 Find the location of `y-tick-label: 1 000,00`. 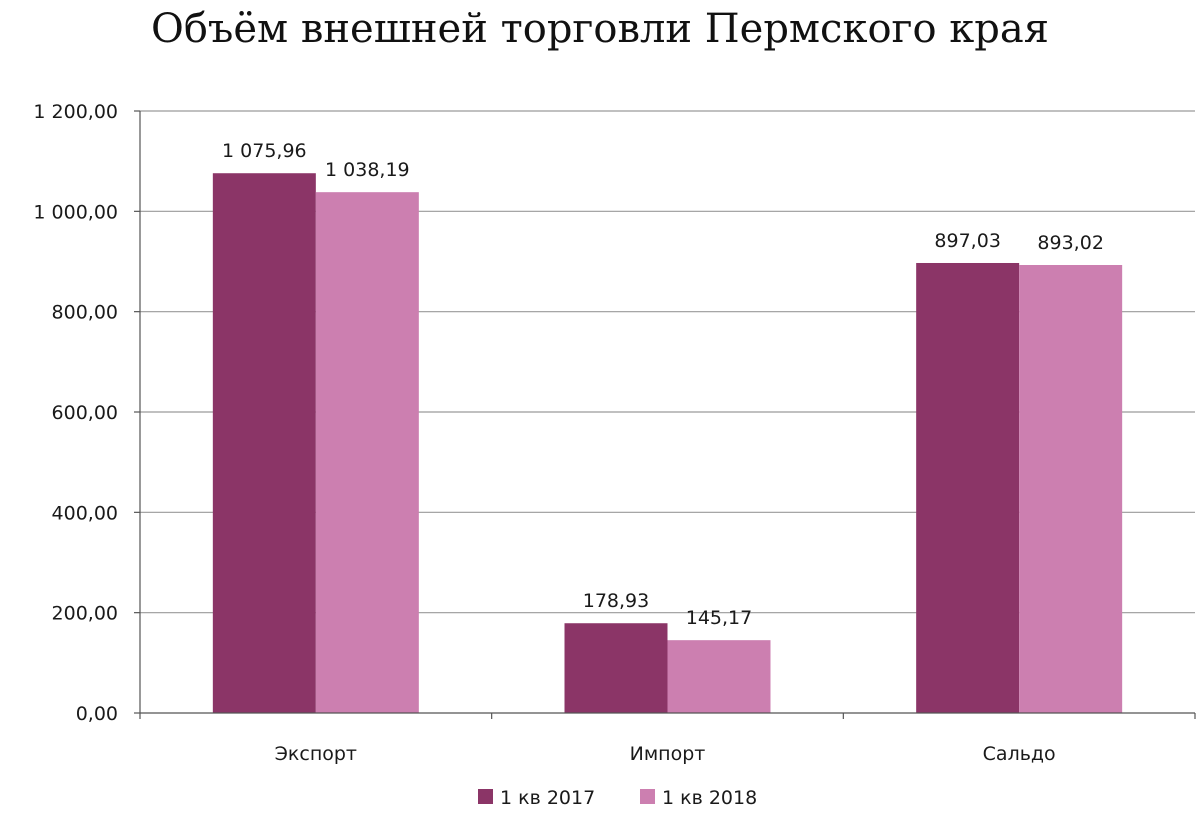

y-tick-label: 1 000,00 is located at coordinates (75, 212).